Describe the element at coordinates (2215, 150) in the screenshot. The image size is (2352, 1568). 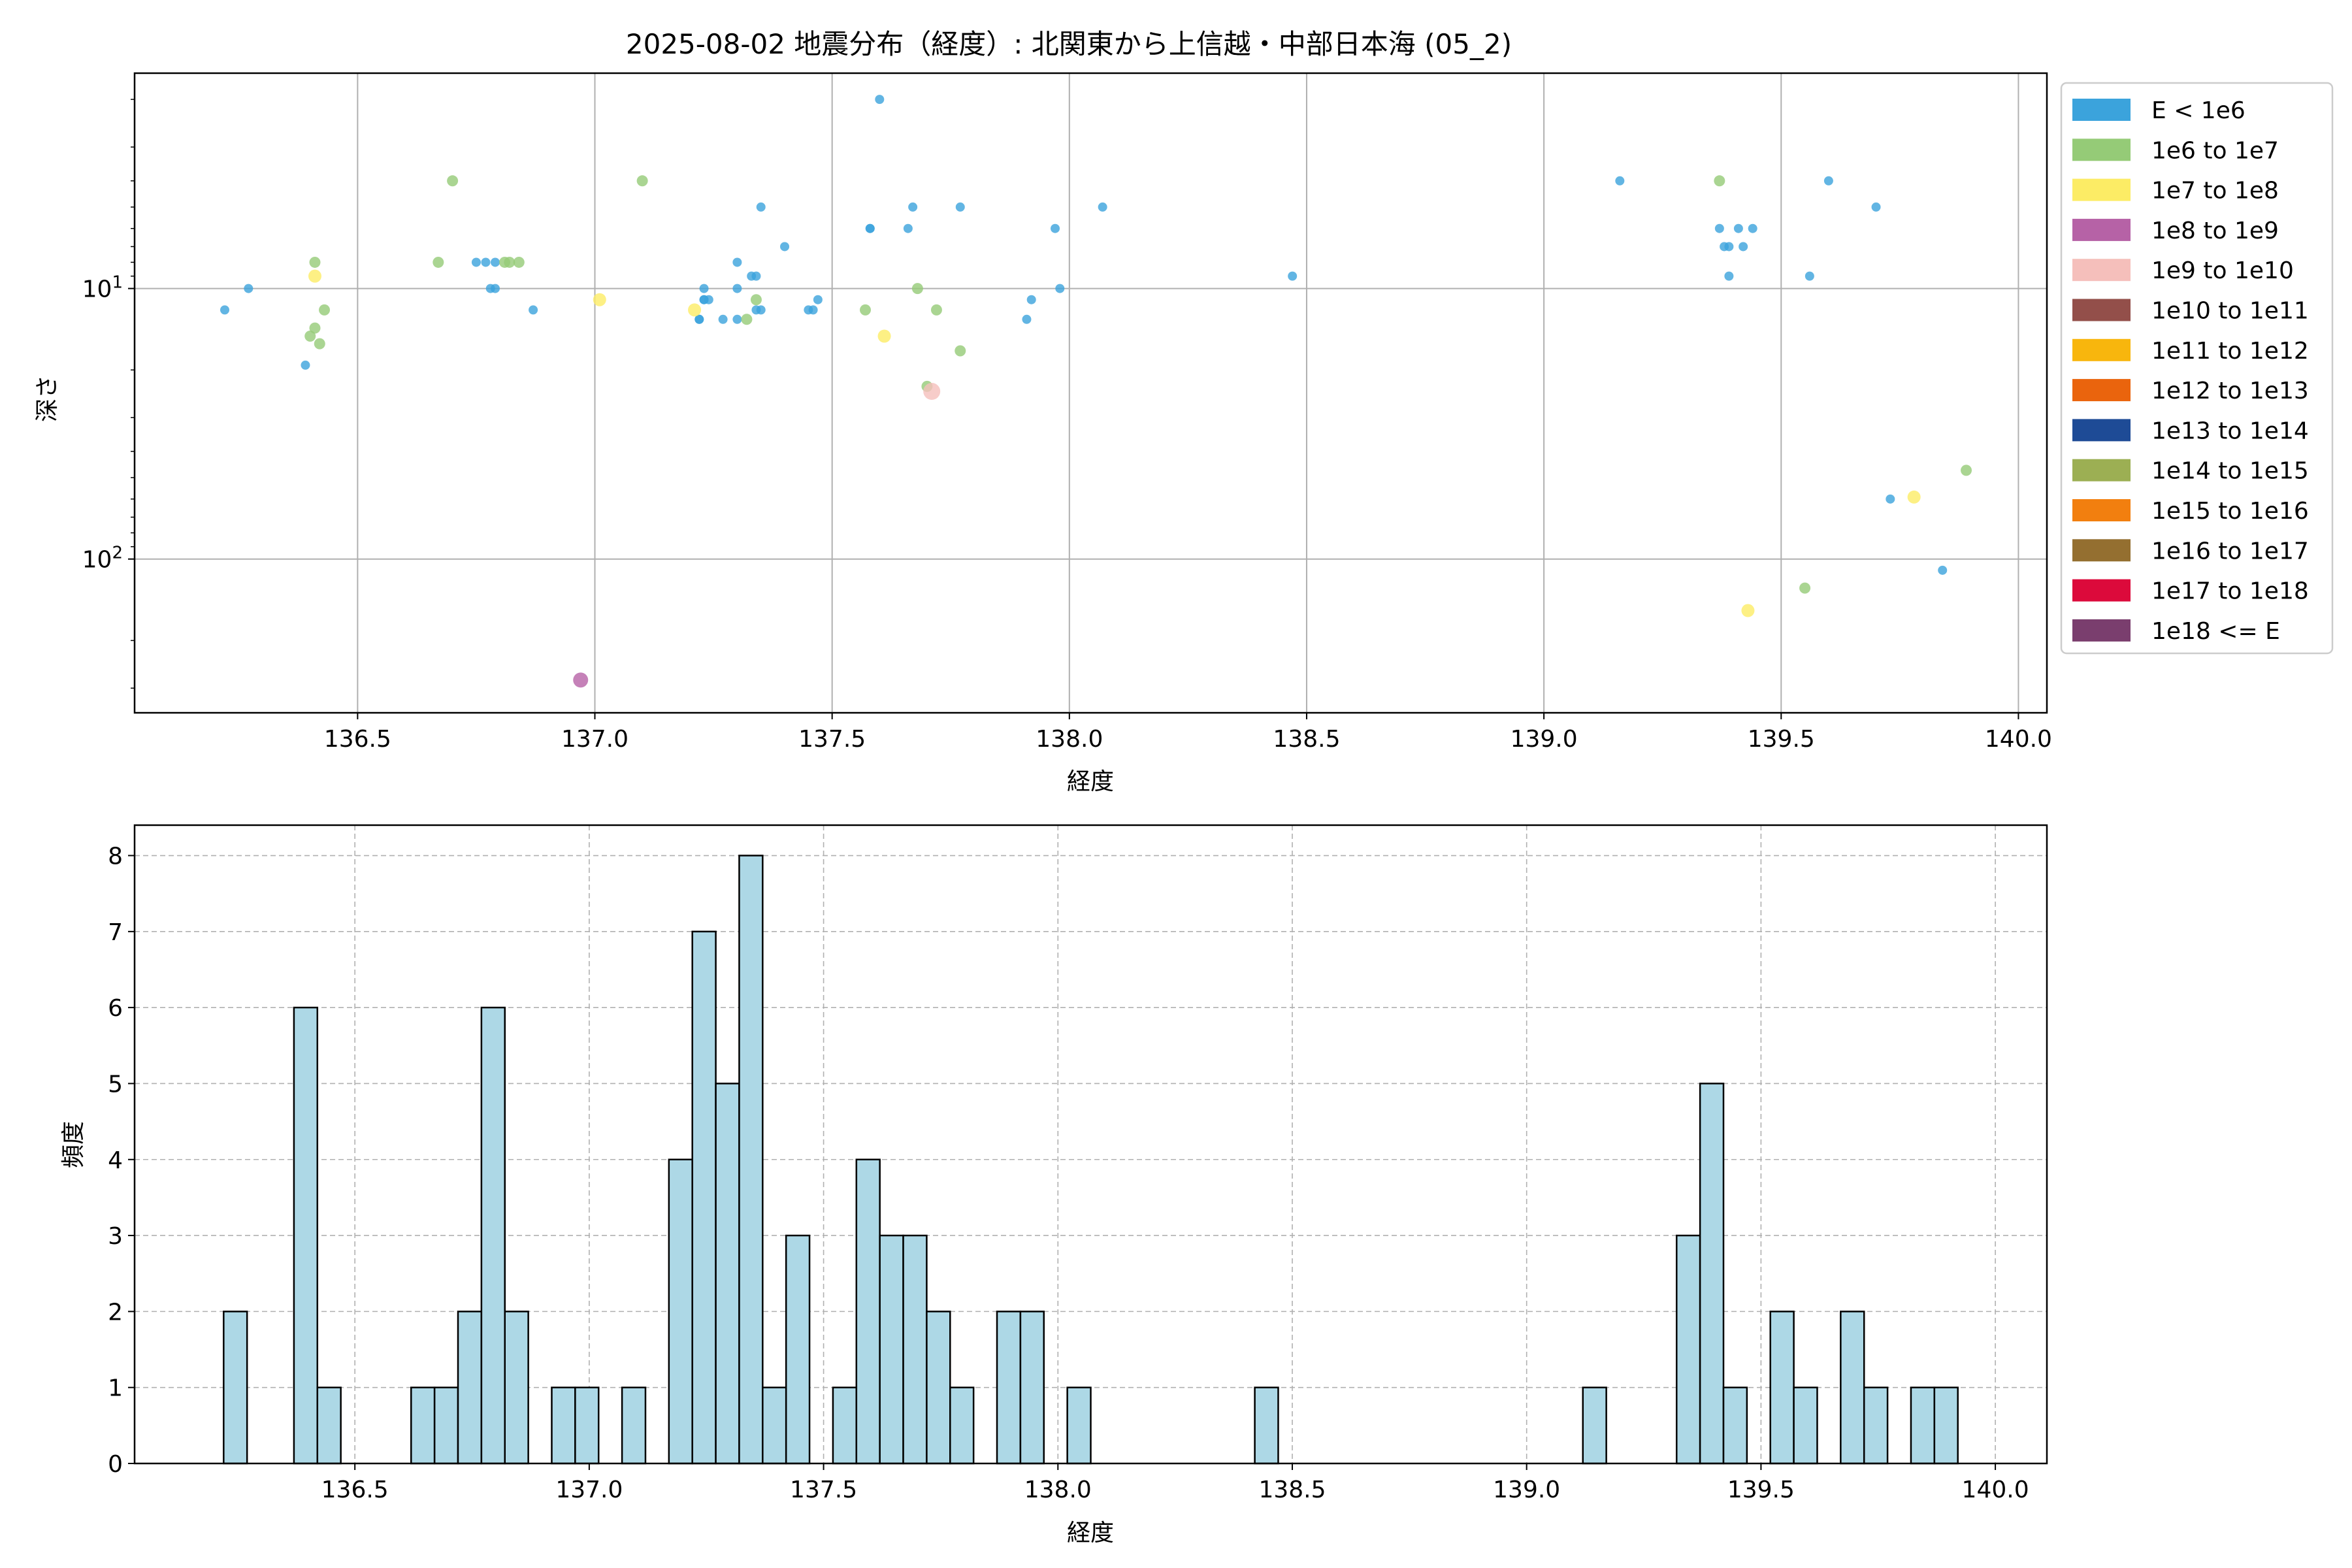
I see `legend-label: 1e6 to 1e7` at that location.